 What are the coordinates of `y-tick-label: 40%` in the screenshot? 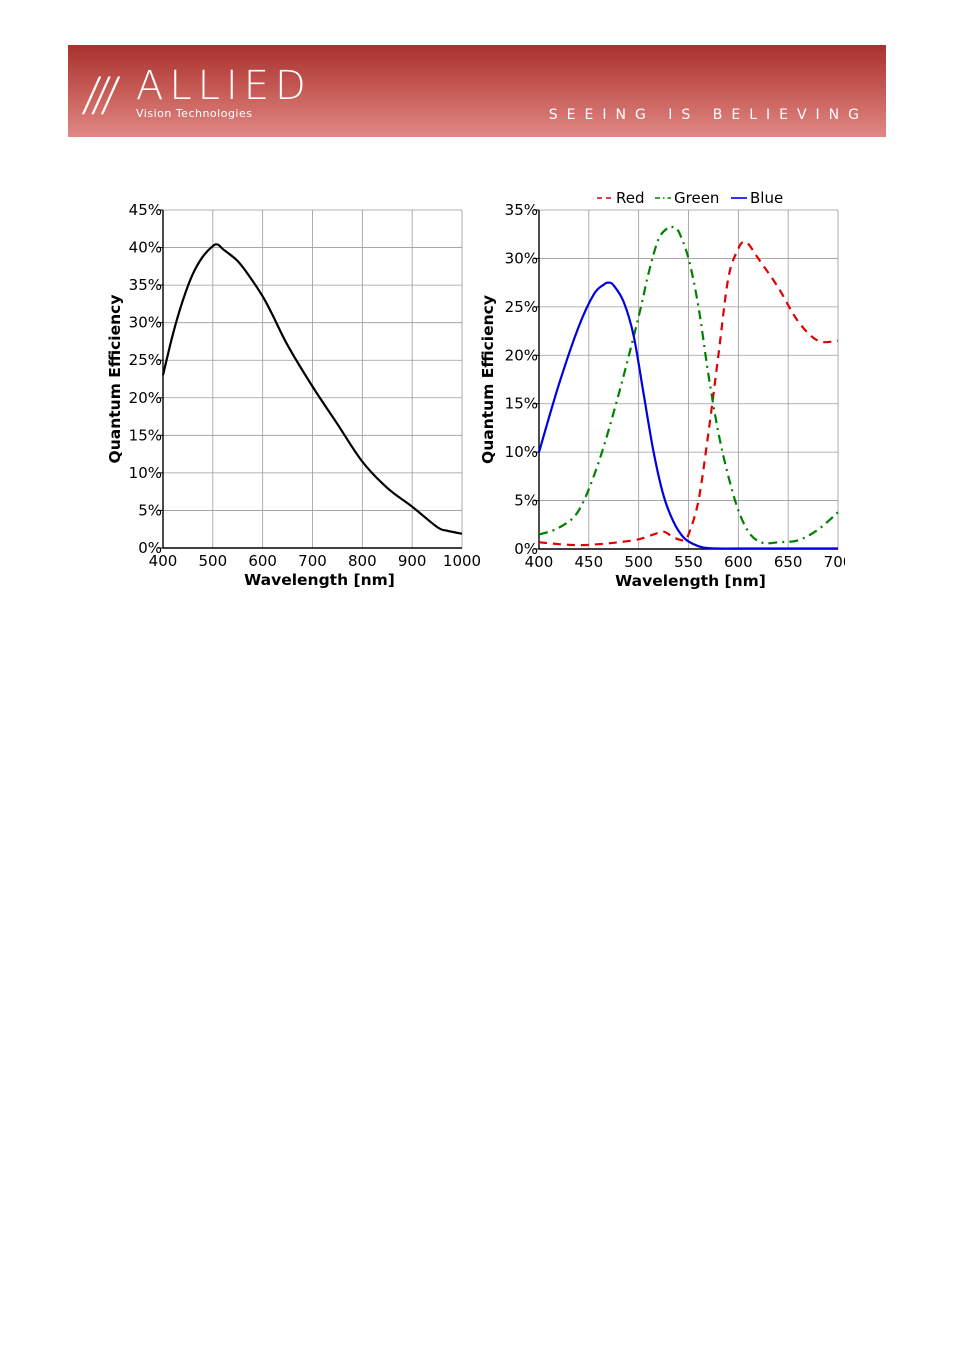 It's located at (145, 248).